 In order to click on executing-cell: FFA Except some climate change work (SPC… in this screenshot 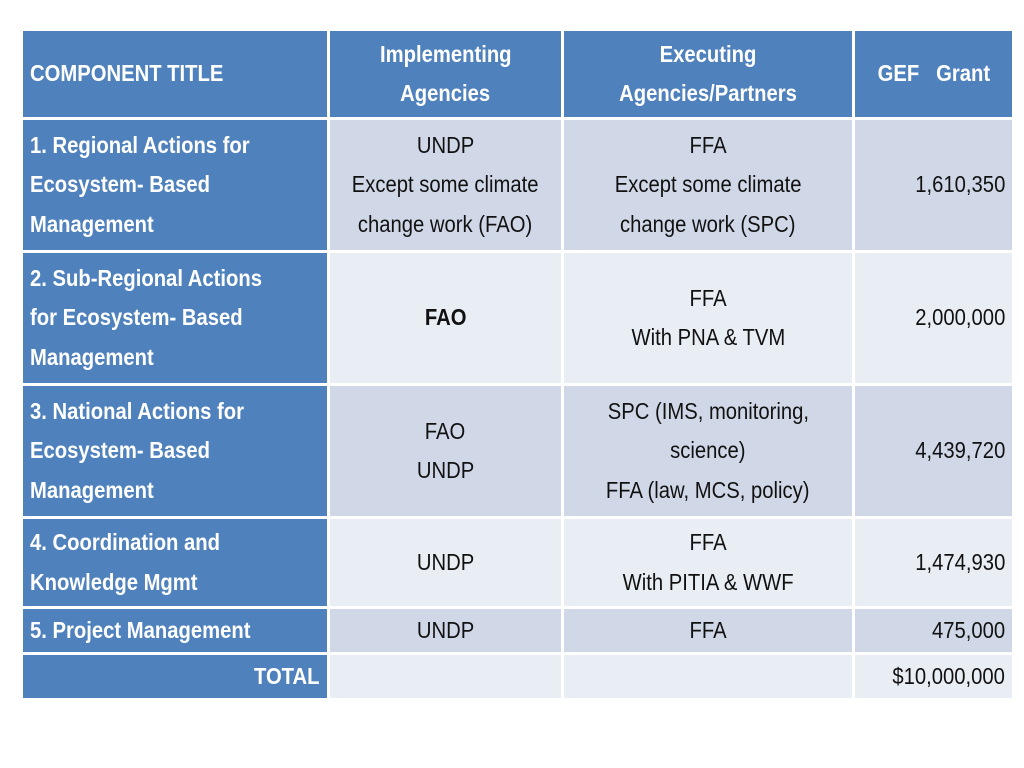, I will do `click(708, 185)`.